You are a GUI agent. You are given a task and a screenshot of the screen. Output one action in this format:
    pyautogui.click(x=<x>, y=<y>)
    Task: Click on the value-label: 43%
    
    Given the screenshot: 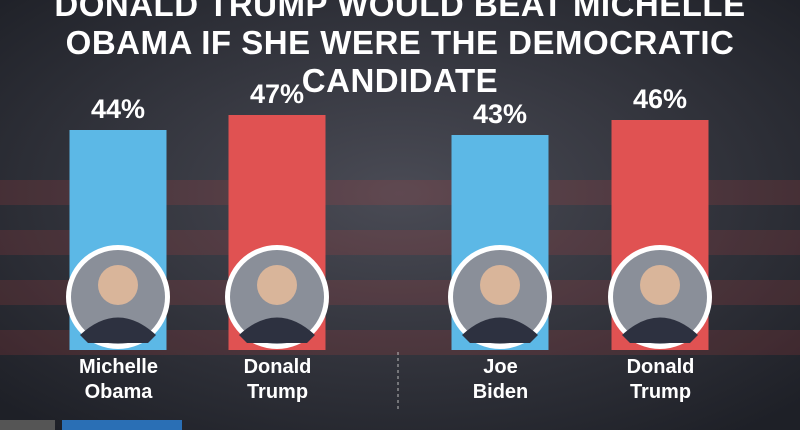 What is the action you would take?
    pyautogui.click(x=500, y=114)
    